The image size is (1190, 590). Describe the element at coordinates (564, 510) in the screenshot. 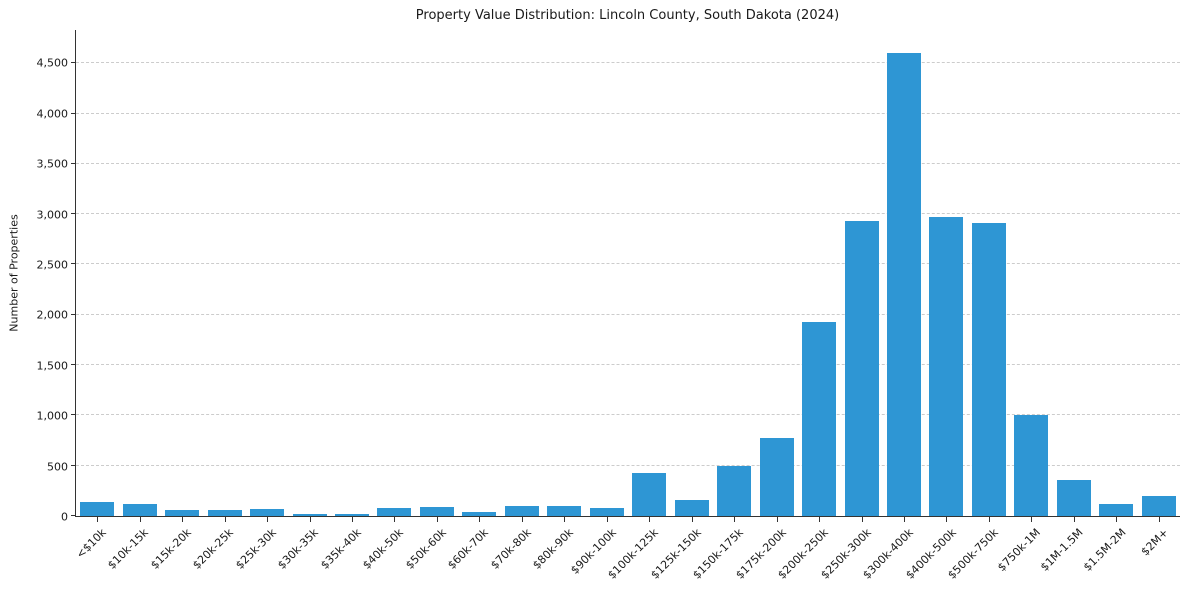

I see `bar-$80k-90k` at that location.